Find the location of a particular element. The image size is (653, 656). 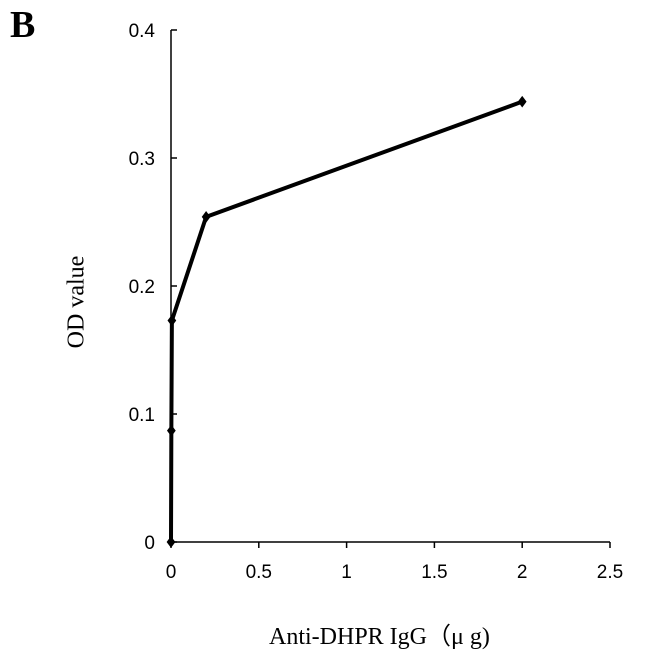

x-axis-title: Anti-DHPR IgG（μ g) is located at coordinates (379, 637).